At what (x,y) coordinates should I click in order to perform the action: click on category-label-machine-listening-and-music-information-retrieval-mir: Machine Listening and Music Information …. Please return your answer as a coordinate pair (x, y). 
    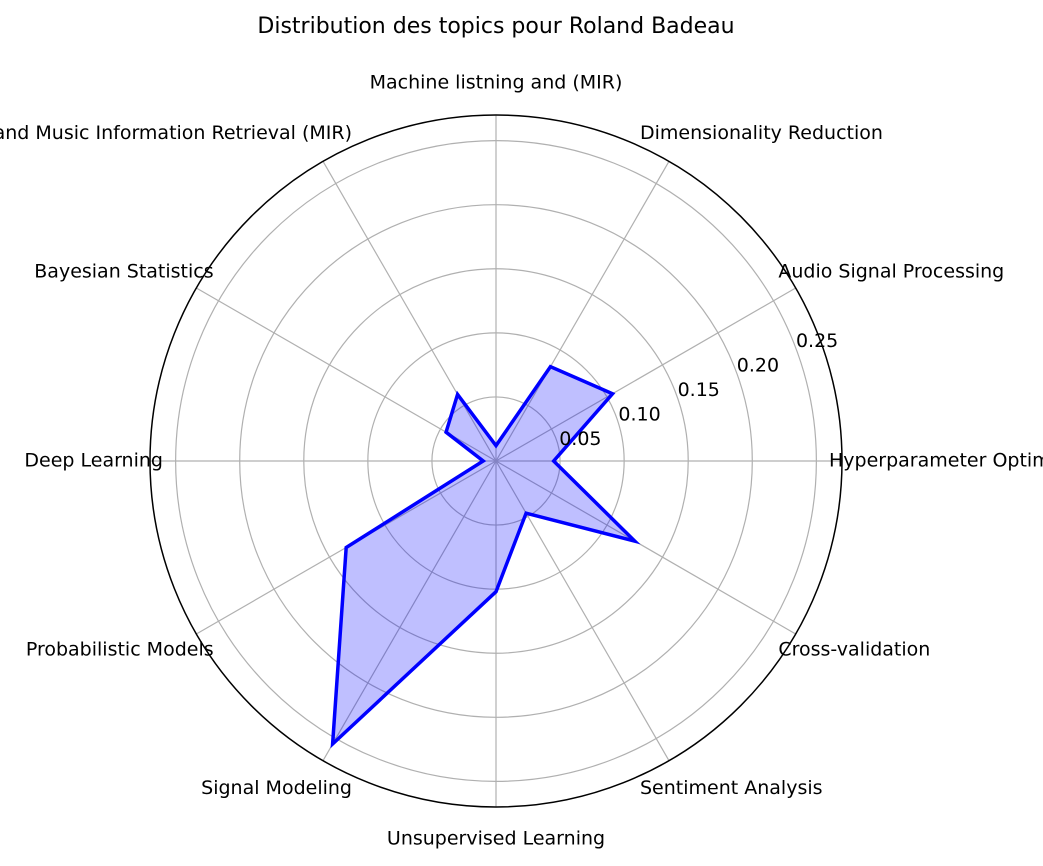
    Looking at the image, I should click on (176, 133).